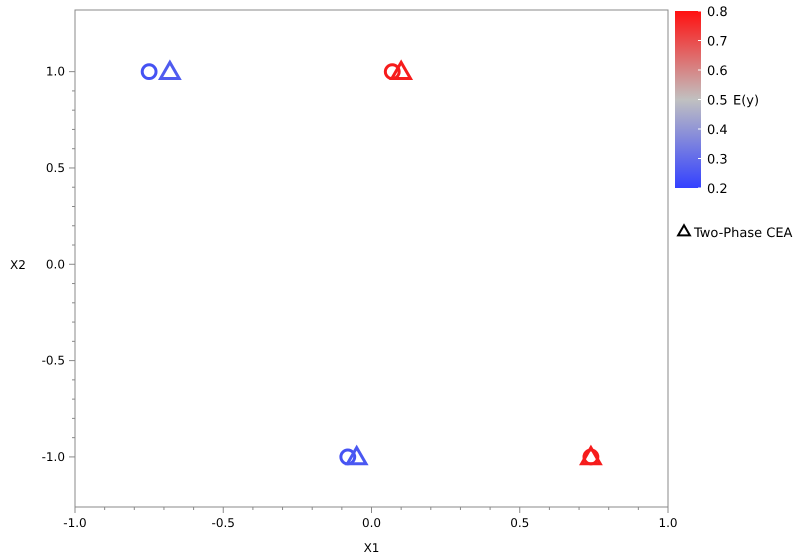 Image resolution: width=799 pixels, height=558 pixels. Describe the element at coordinates (717, 160) in the screenshot. I see `color-bar-label: 0.3` at that location.